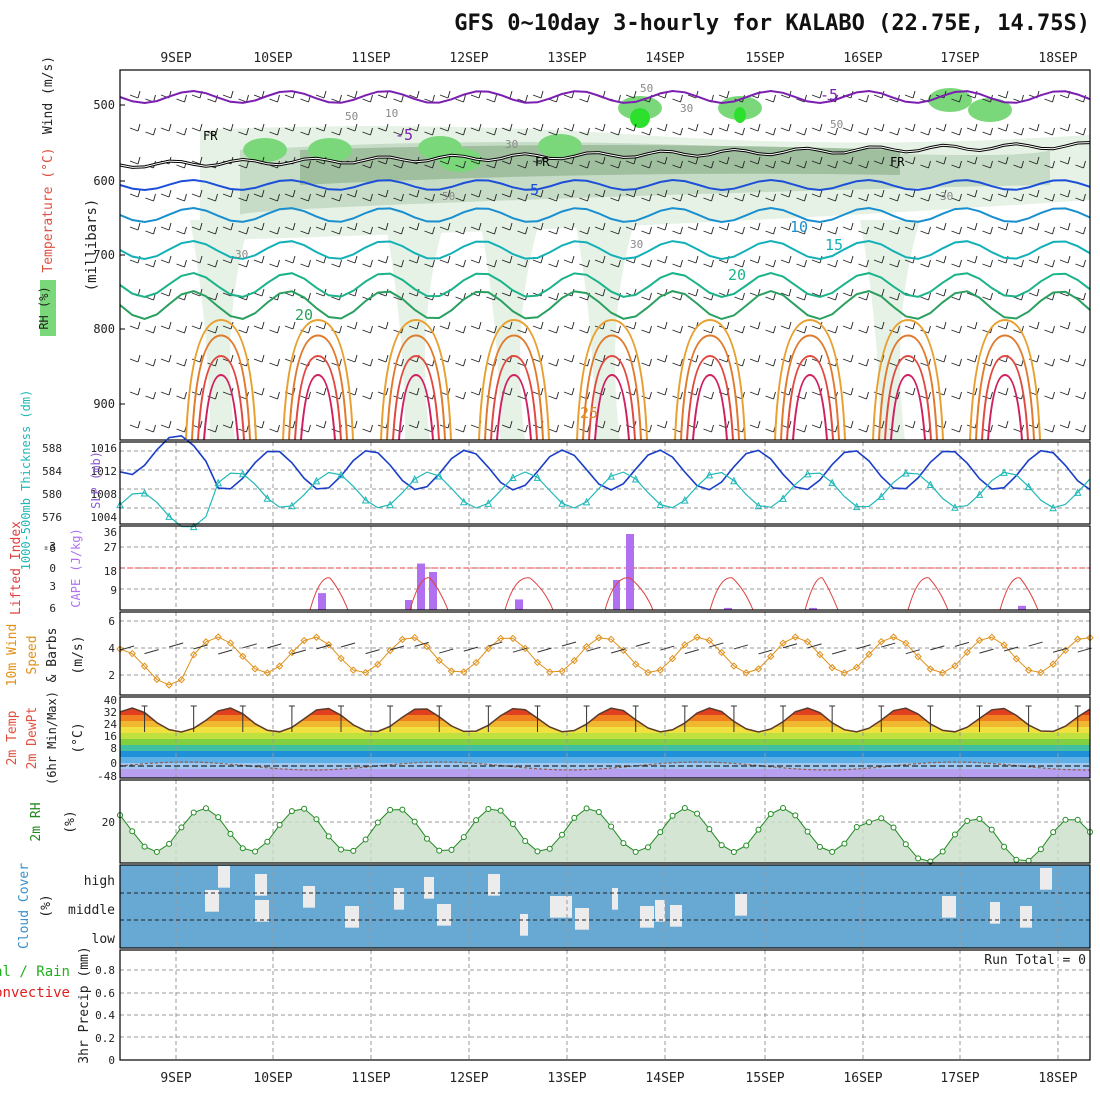  I want to click on cape-tick-label: 36, so click(110, 532).